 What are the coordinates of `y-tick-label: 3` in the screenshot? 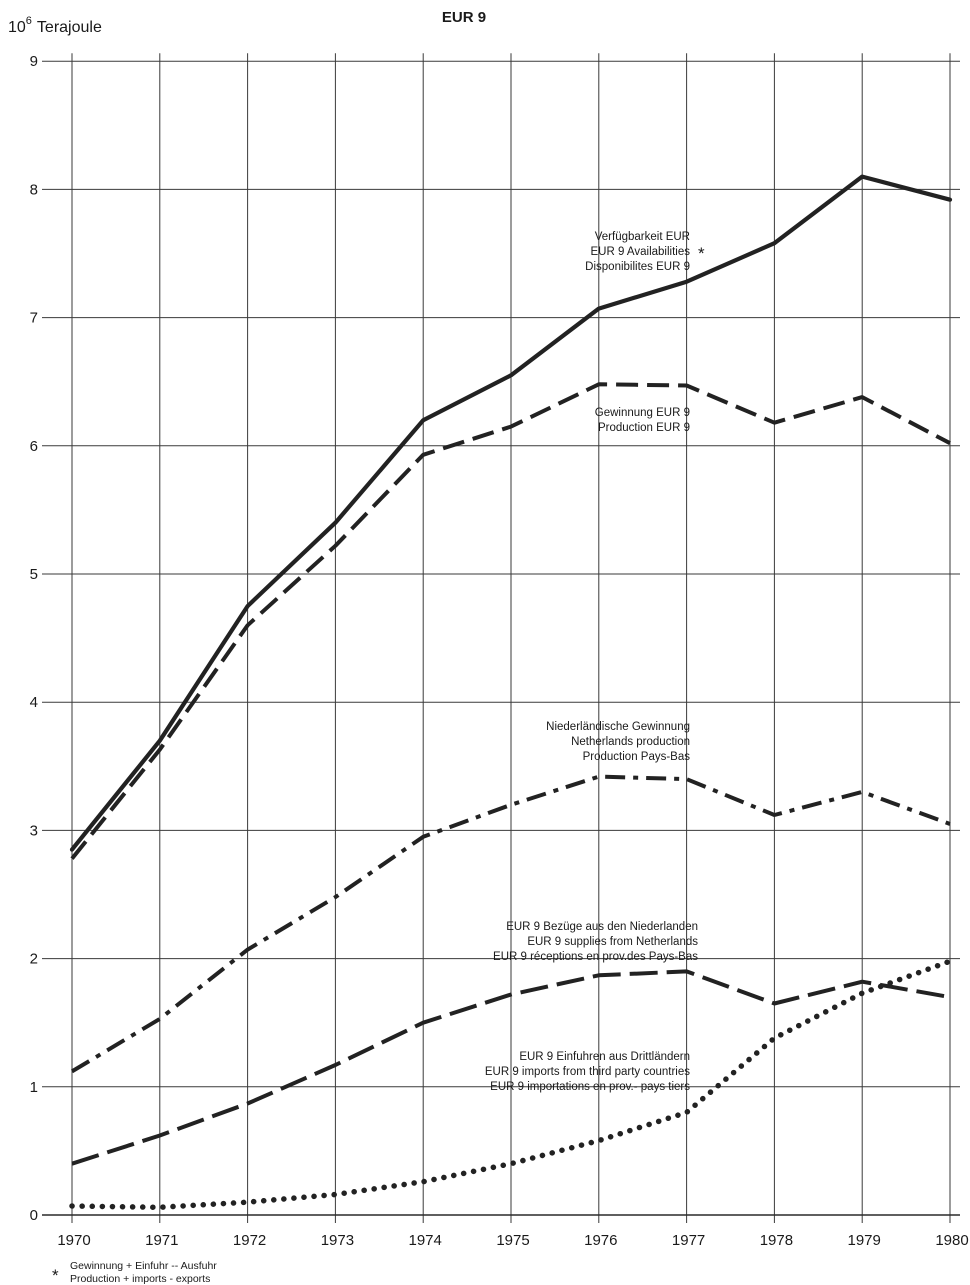 It's located at (34, 830).